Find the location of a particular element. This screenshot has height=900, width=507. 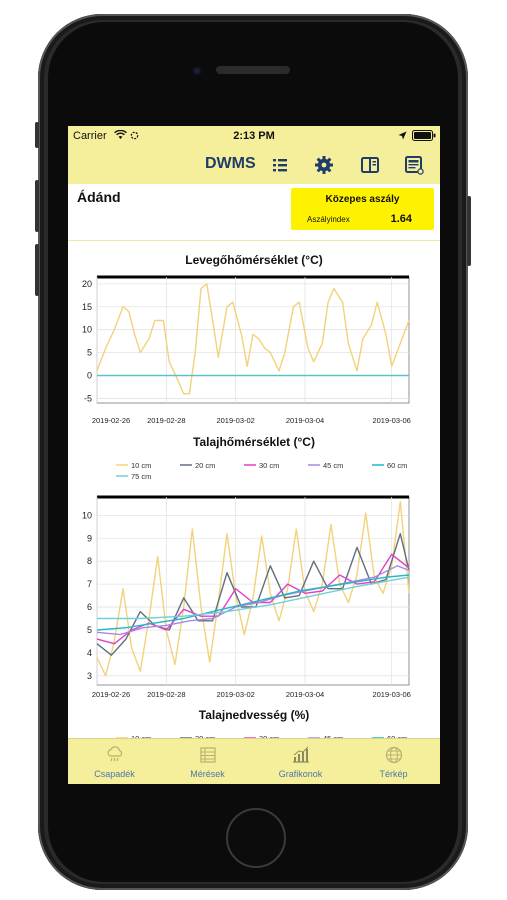

tab-label: Térkép is located at coordinates (393, 774).